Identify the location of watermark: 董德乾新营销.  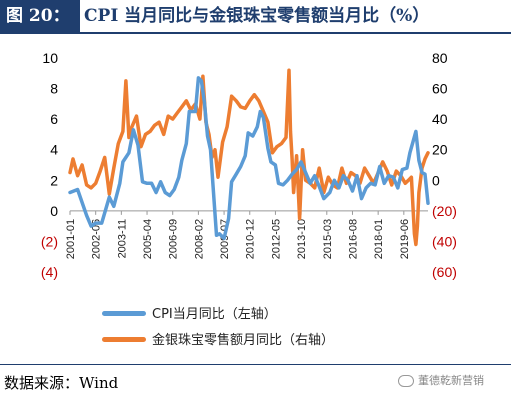
(441, 380).